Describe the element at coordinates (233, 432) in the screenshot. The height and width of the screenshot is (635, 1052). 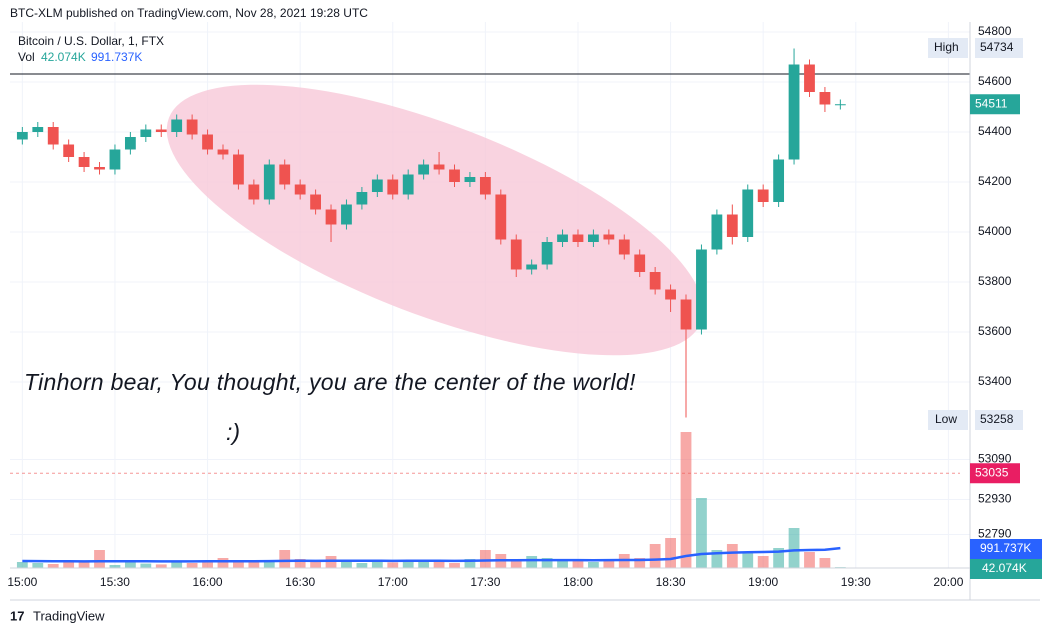
I see `annotation: :)` at that location.